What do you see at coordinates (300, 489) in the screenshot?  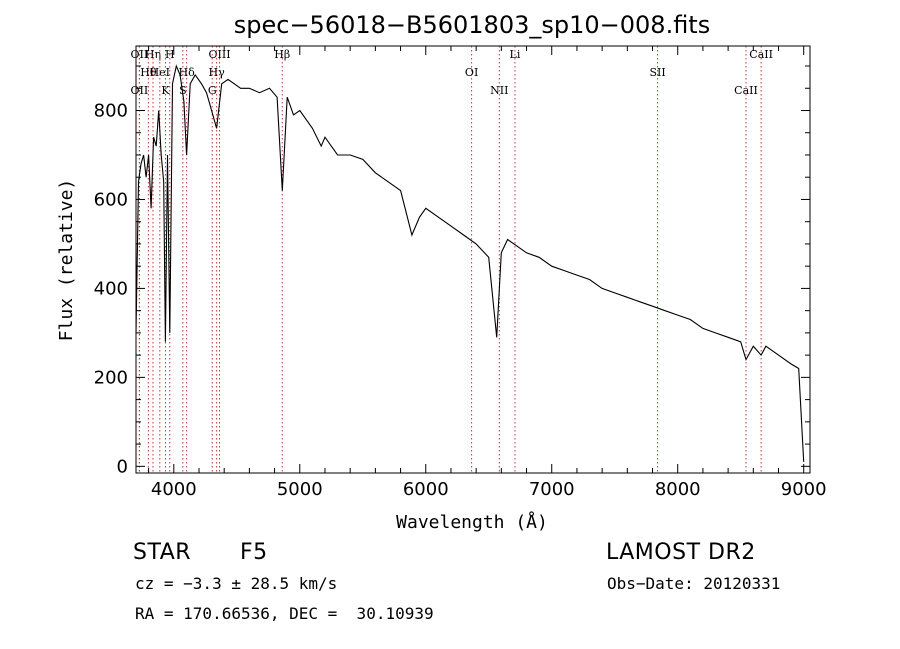 I see `x-tick-label: 5000` at bounding box center [300, 489].